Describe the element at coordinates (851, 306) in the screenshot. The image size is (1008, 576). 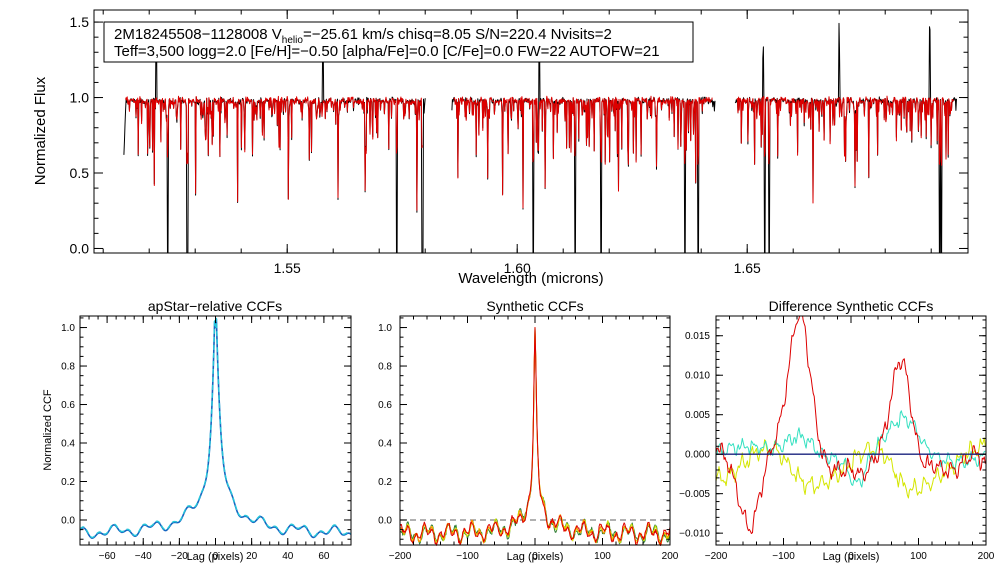
I see `difference-ccf-title: Difference Synthetic CCFs` at that location.